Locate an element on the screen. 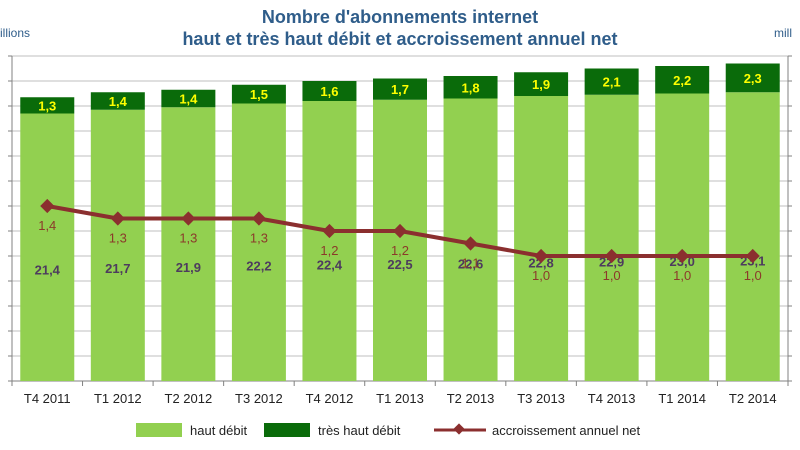  data-label-accroissement: 1,1 is located at coordinates (471, 263).